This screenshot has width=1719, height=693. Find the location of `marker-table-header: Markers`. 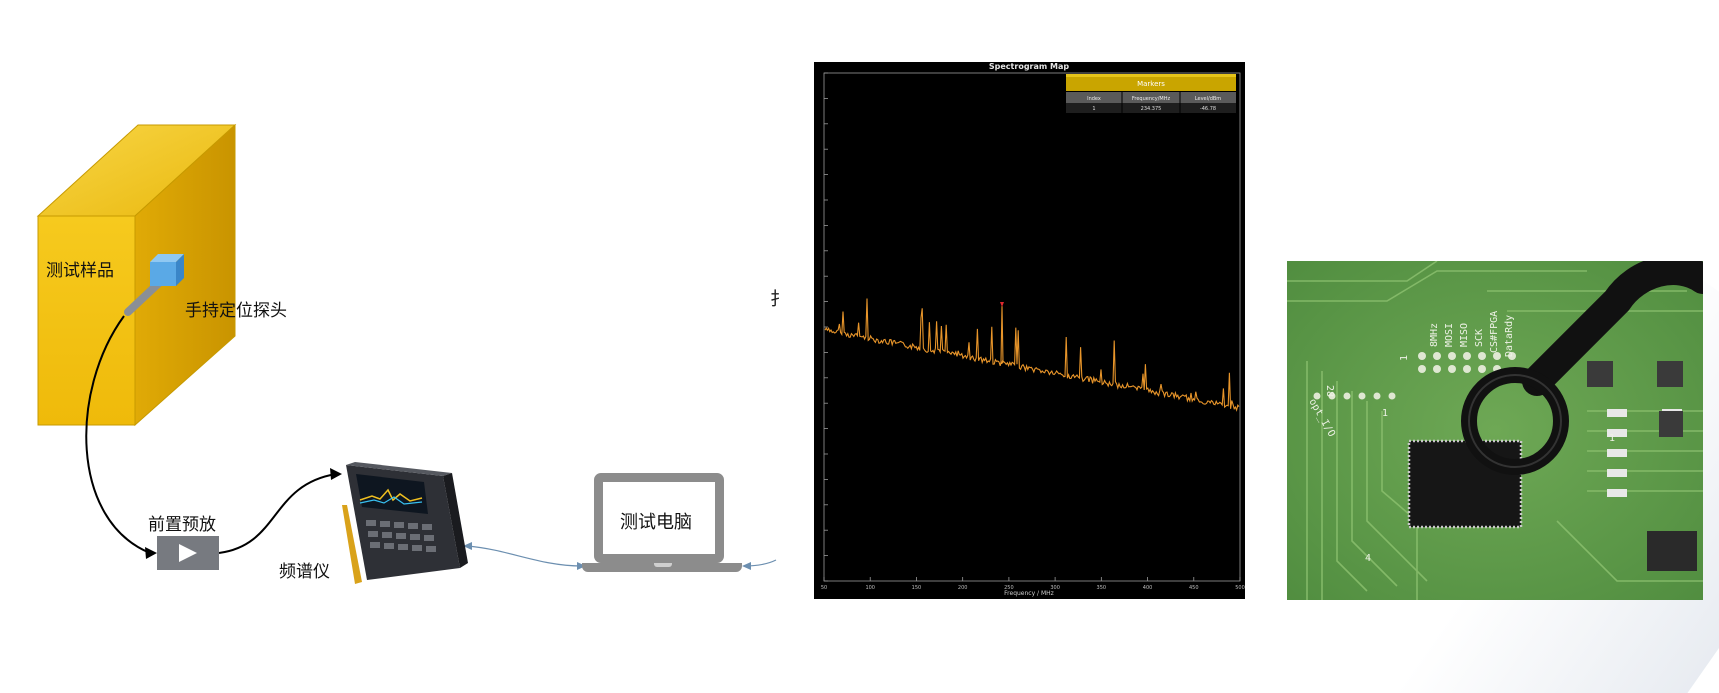

marker-table-header: Markers is located at coordinates (1151, 84).